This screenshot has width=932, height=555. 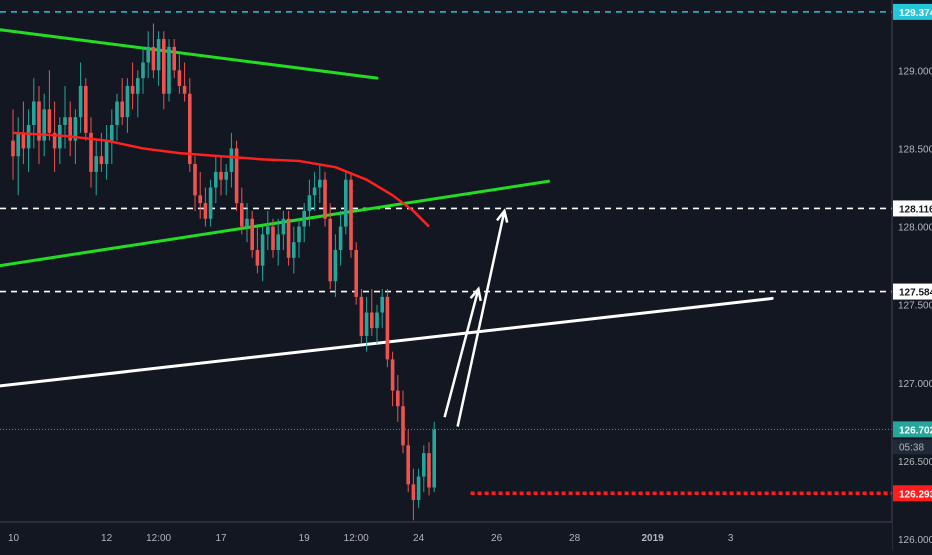 I want to click on time-axis-panel, so click(x=446, y=536).